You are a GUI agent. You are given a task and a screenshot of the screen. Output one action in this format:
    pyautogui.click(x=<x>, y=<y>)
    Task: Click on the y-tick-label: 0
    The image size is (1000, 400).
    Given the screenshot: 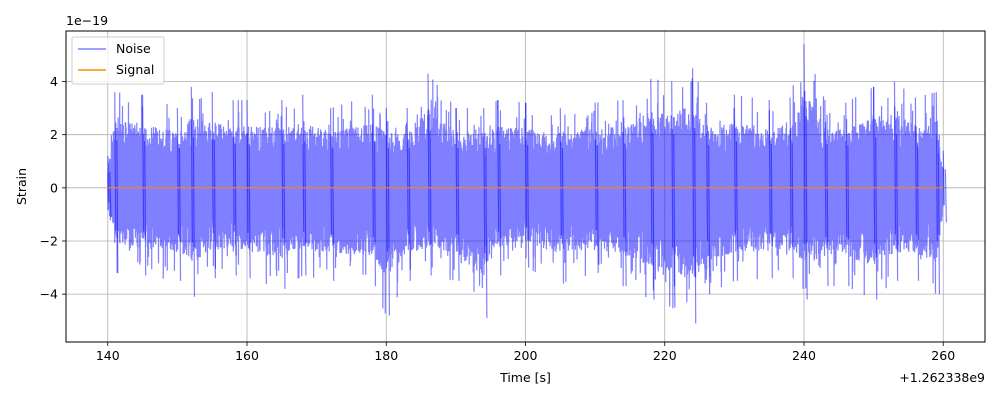 What is the action you would take?
    pyautogui.click(x=54, y=187)
    